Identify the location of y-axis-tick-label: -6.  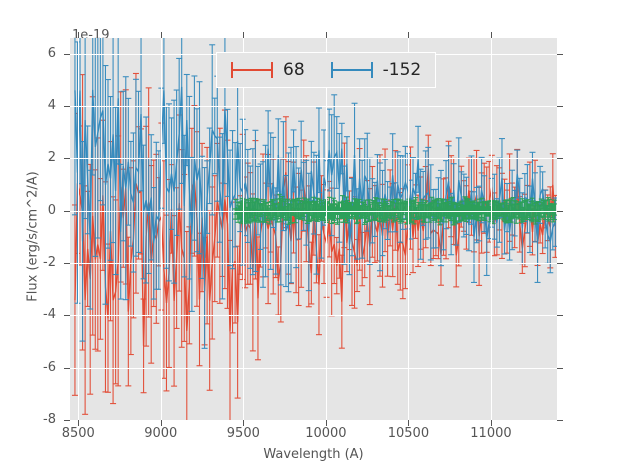
(49, 367).